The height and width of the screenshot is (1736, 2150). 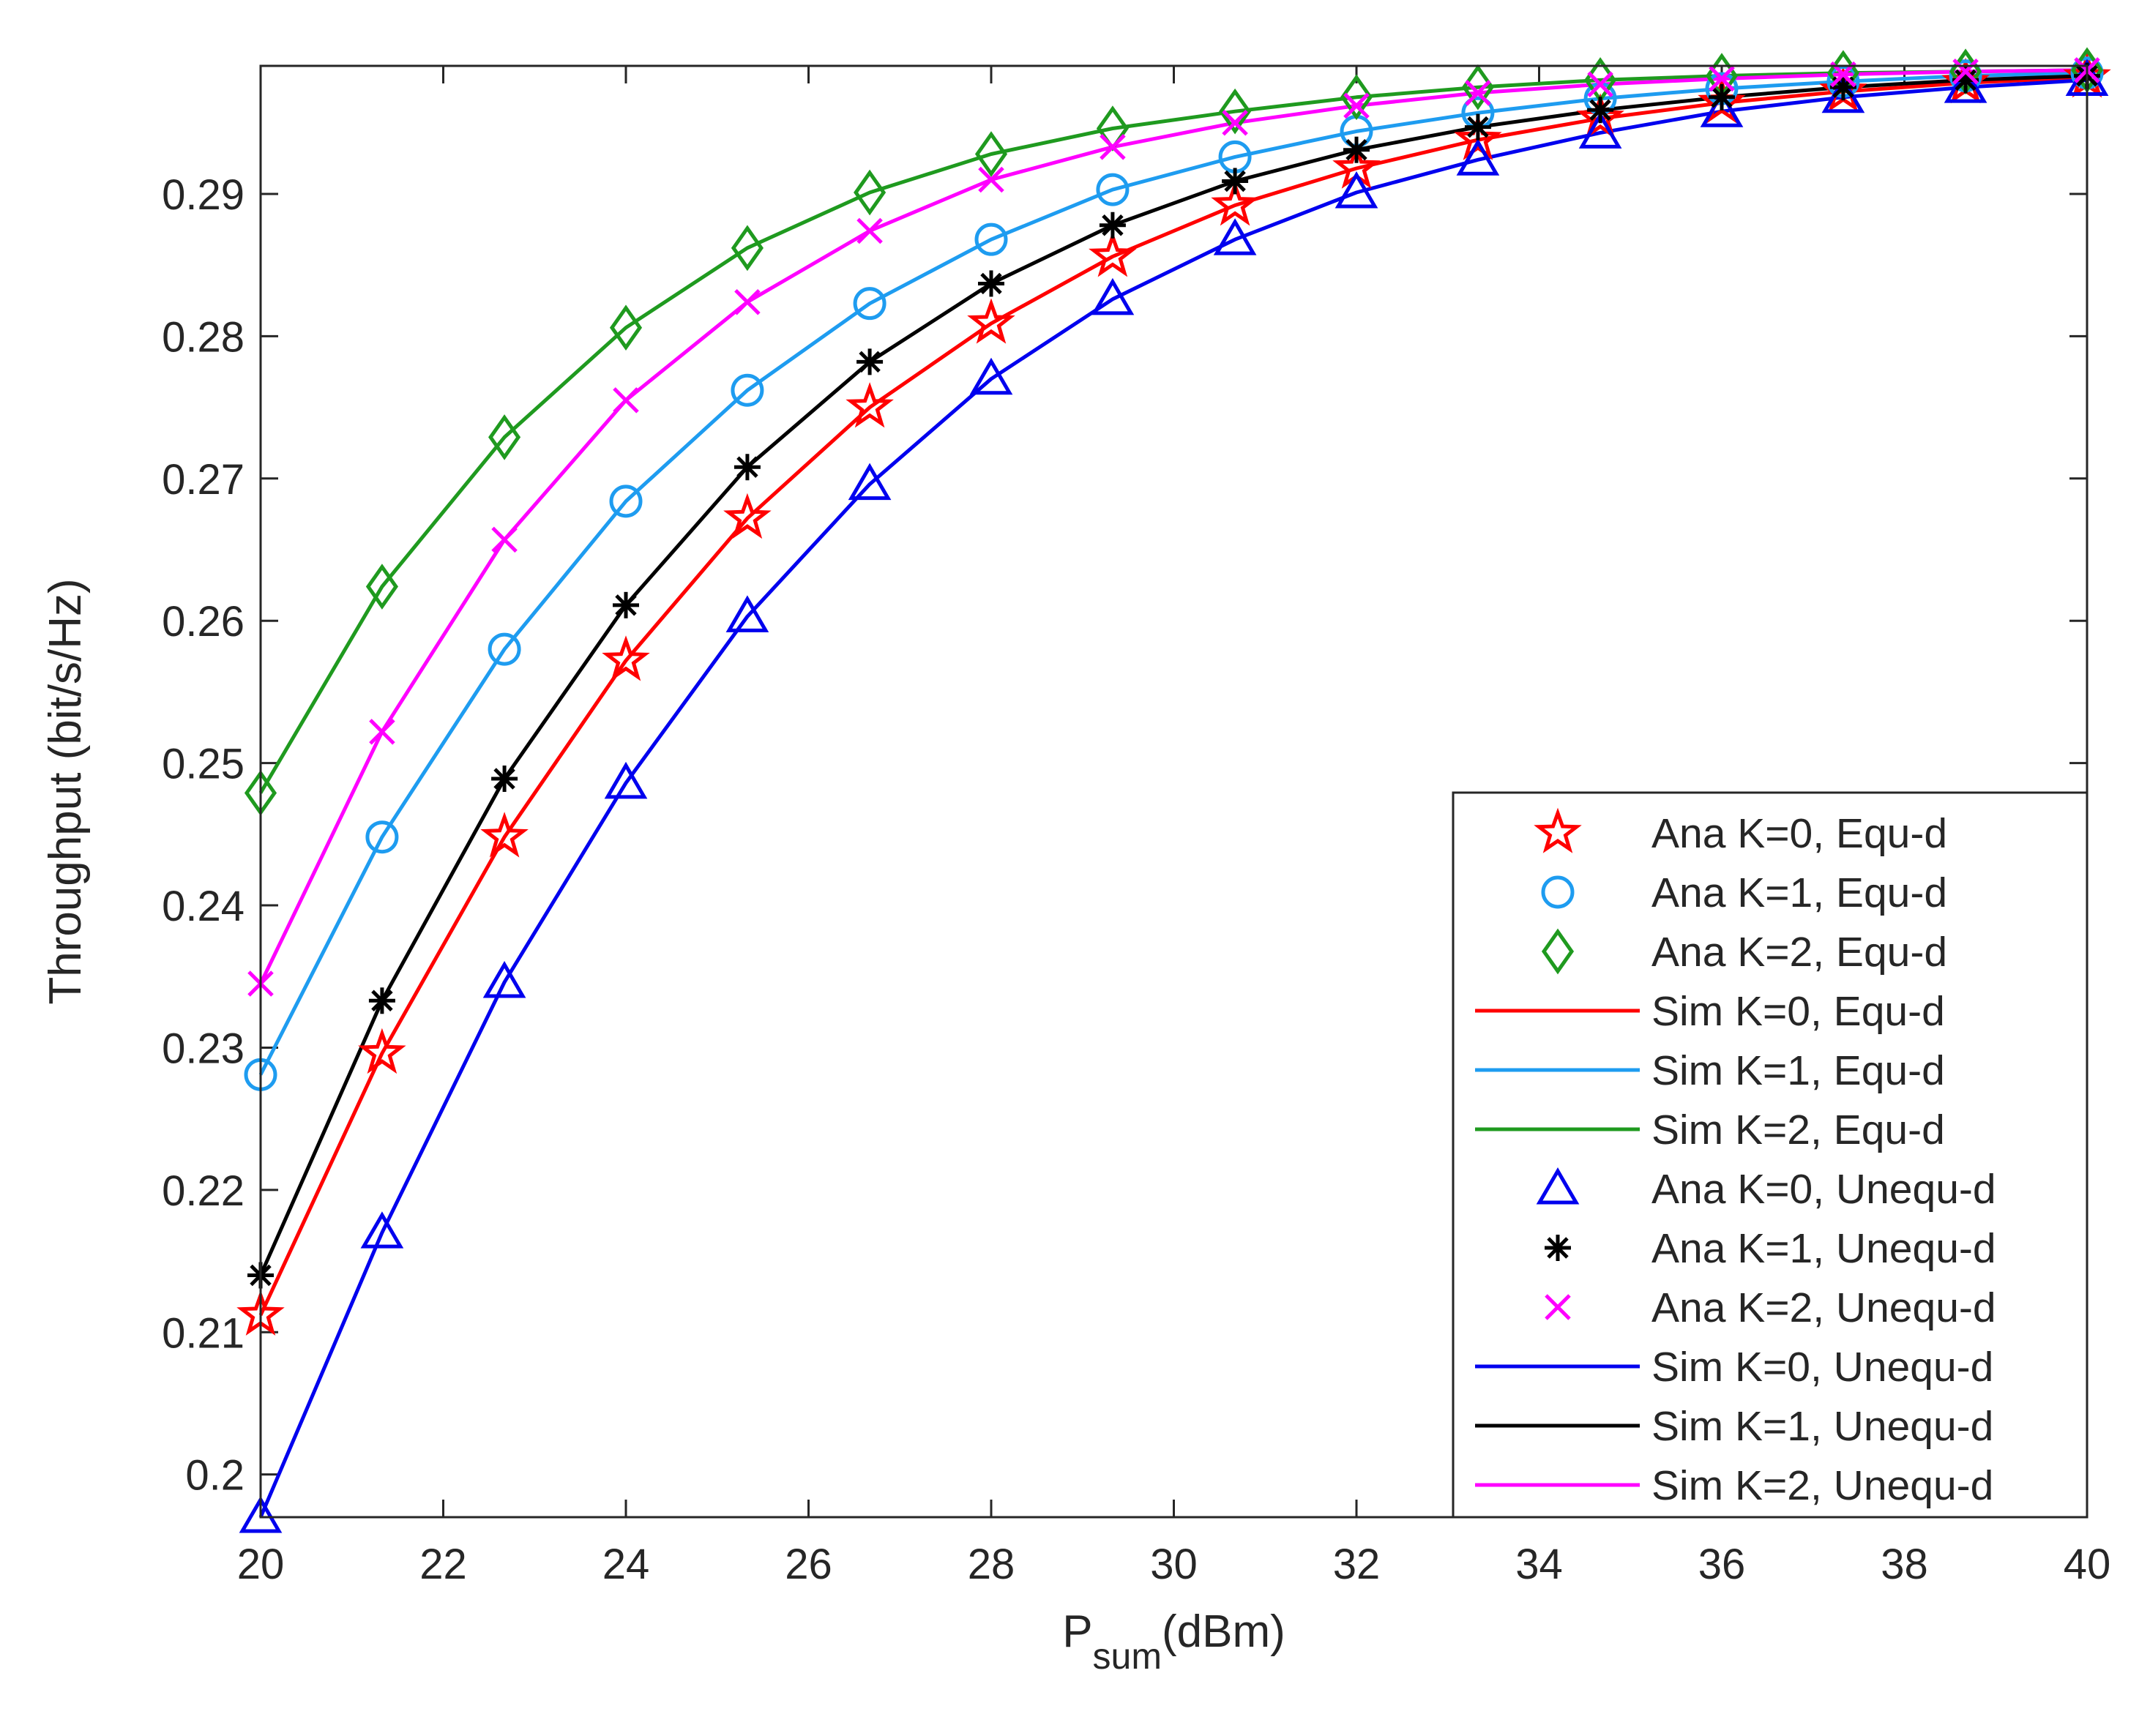 What do you see at coordinates (1798, 1070) in the screenshot?
I see `legend-label: Sim K=1, Equ-d` at bounding box center [1798, 1070].